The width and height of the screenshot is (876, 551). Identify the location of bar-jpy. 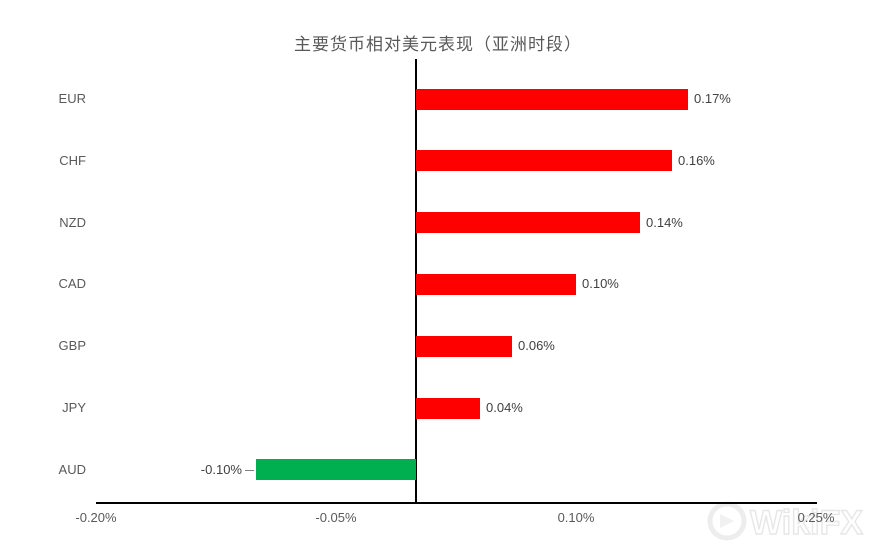
(448, 408).